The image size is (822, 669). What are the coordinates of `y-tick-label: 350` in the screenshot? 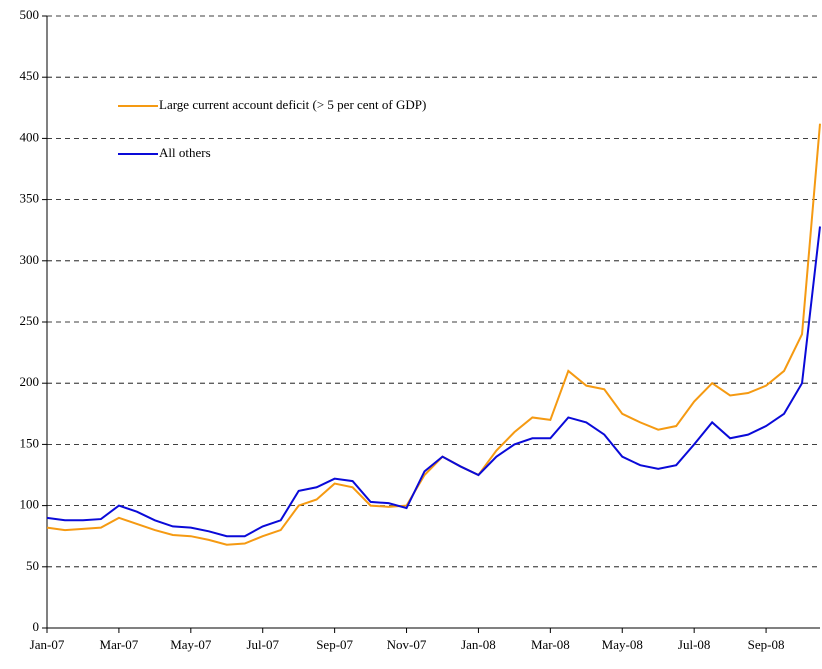 It's located at (30, 198).